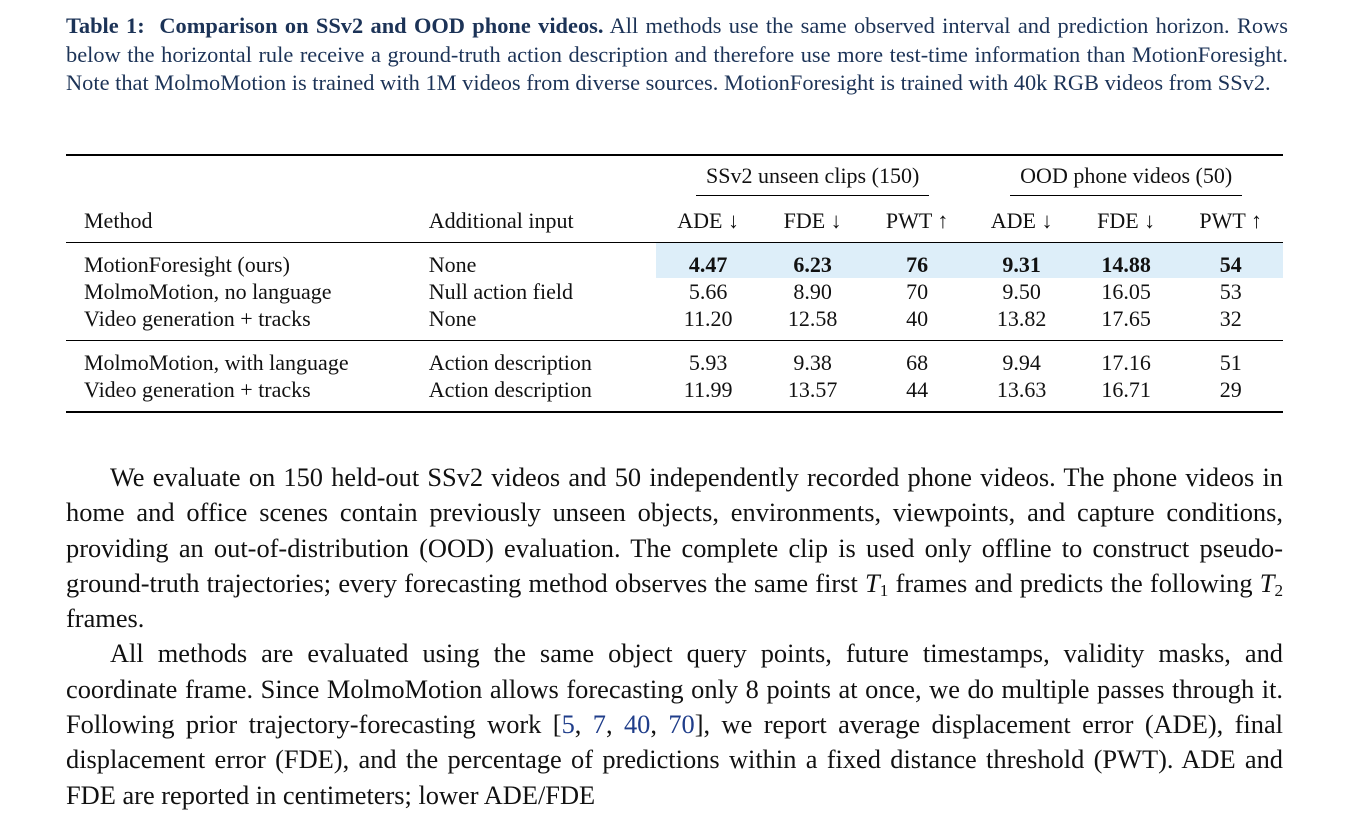 The height and width of the screenshot is (813, 1353). Describe the element at coordinates (708, 318) in the screenshot. I see `cell-value: 11.20` at that location.